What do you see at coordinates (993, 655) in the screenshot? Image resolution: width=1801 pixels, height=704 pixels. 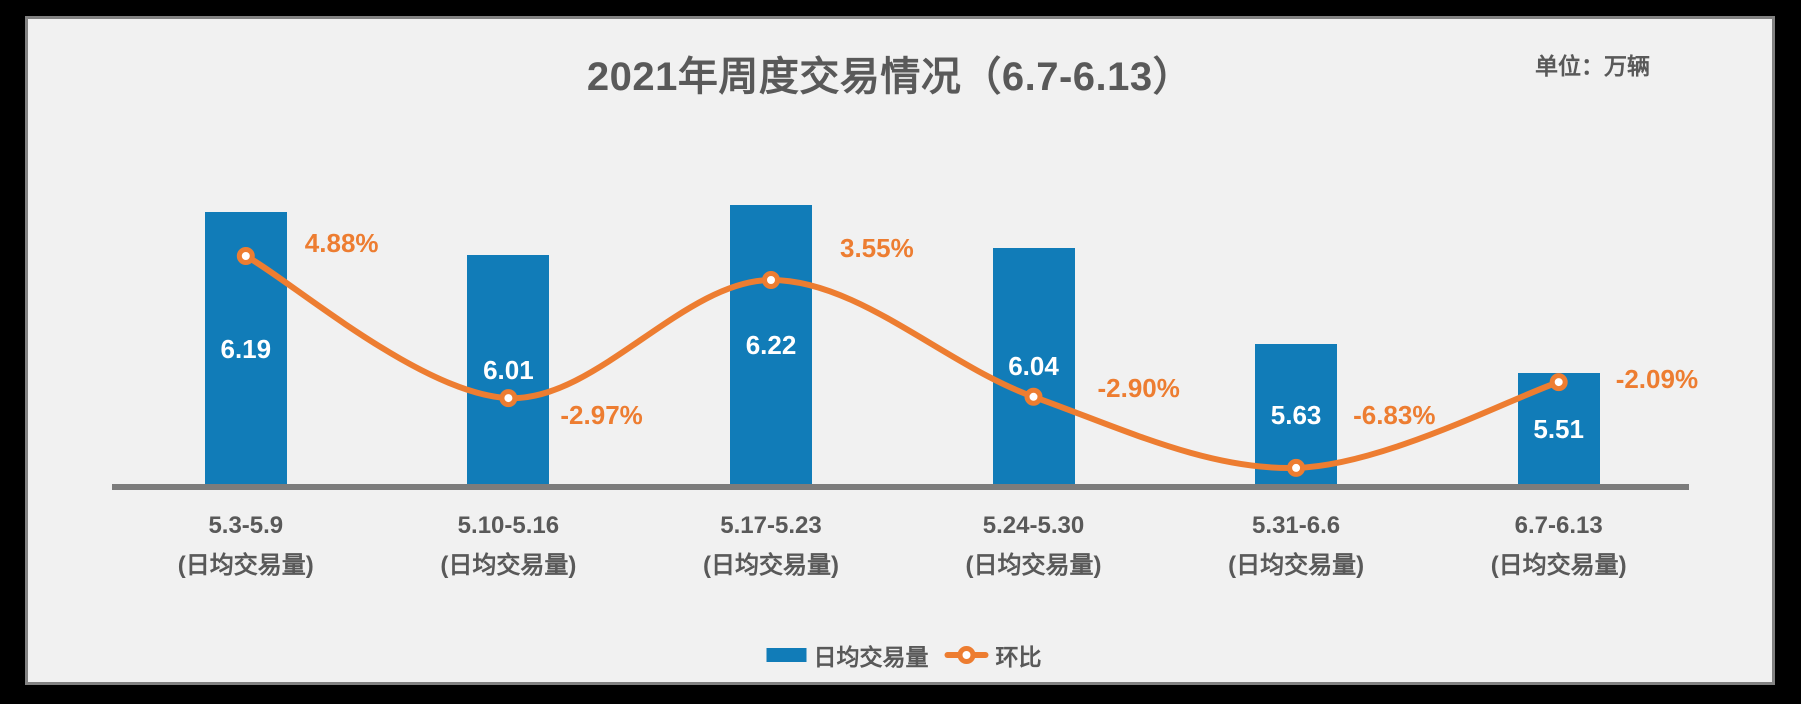 I see `legend-item: 环比` at bounding box center [993, 655].